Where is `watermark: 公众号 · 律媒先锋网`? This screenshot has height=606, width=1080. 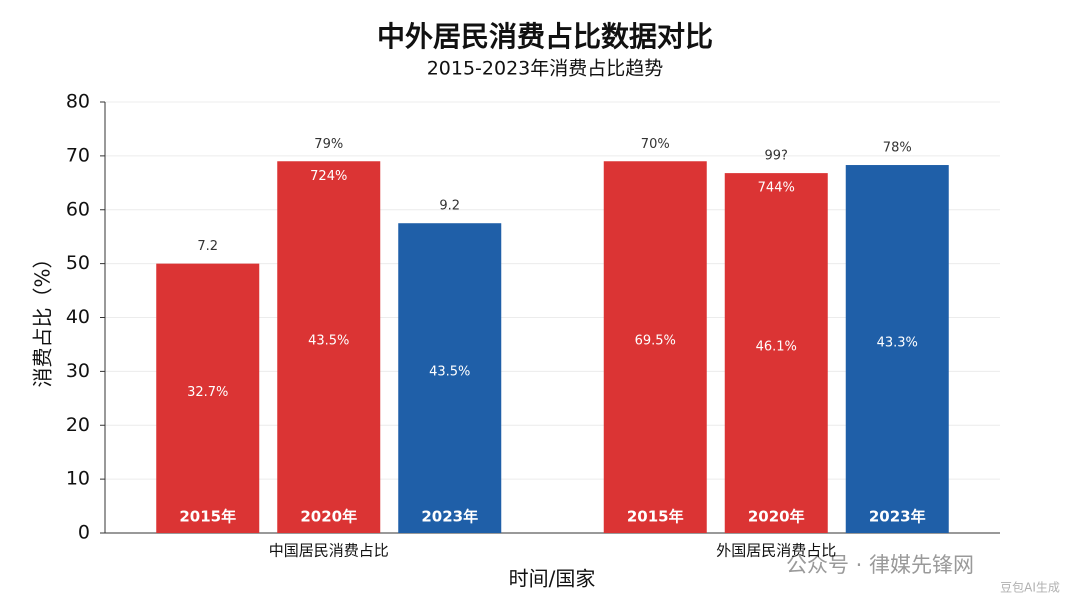 watermark: 公众号 · 律媒先锋网 is located at coordinates (880, 565).